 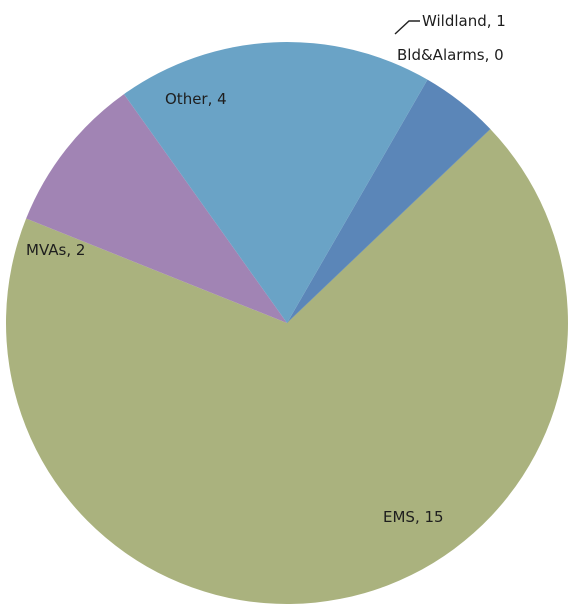 I want to click on label-bld-alarms: Bld&Alarms, 0, so click(x=450, y=55).